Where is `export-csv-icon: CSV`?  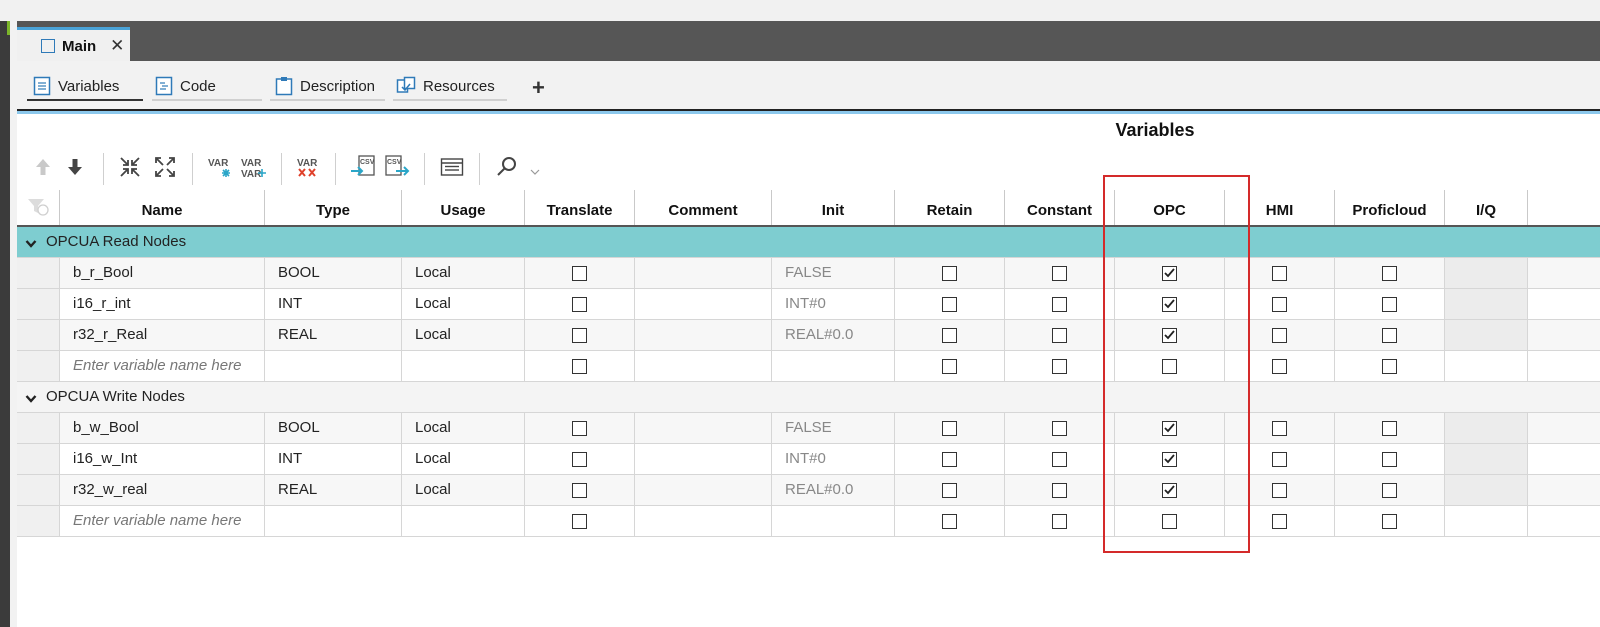
export-csv-icon: CSV is located at coordinates (397, 167).